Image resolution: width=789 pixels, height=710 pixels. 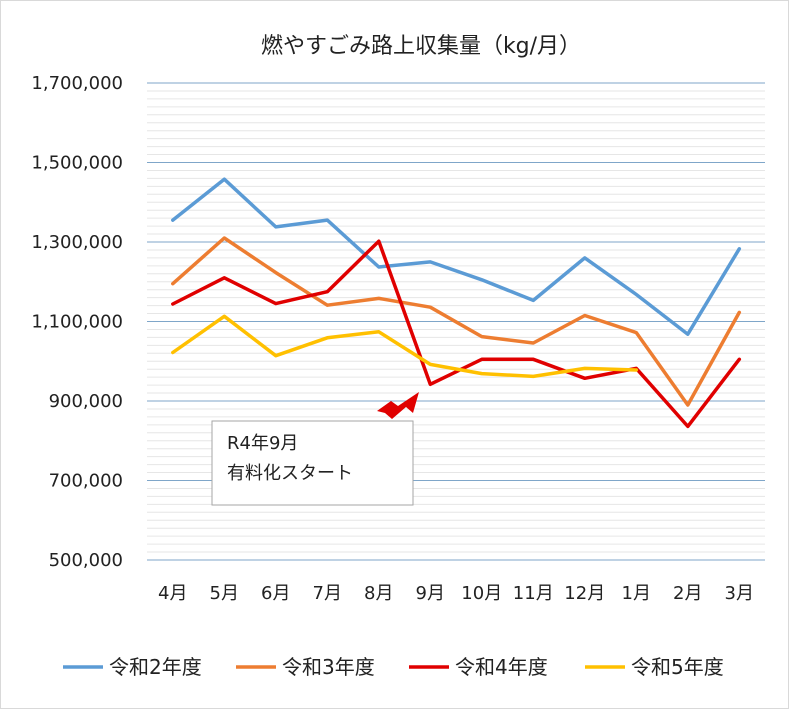 I want to click on legend-label: 令和5年度, so click(x=677, y=667).